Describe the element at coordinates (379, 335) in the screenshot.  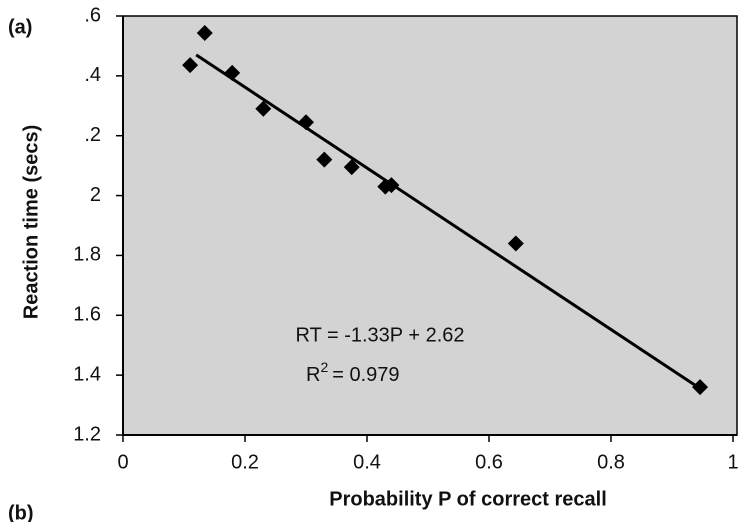
I see `annotation: RT = -1.33P + 2.62` at that location.